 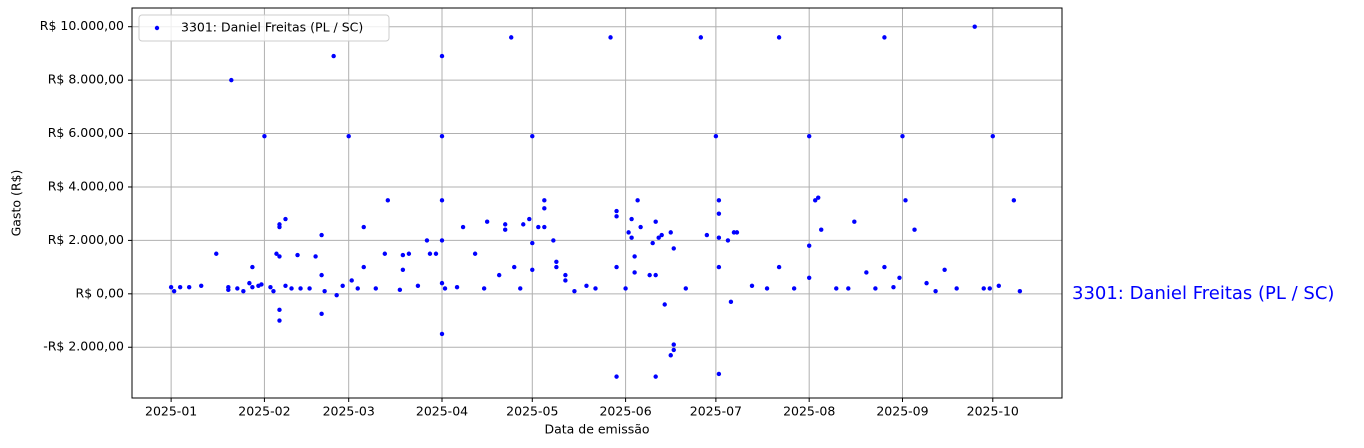 I want to click on x-axis-label: Data de emissão, so click(x=596, y=429).